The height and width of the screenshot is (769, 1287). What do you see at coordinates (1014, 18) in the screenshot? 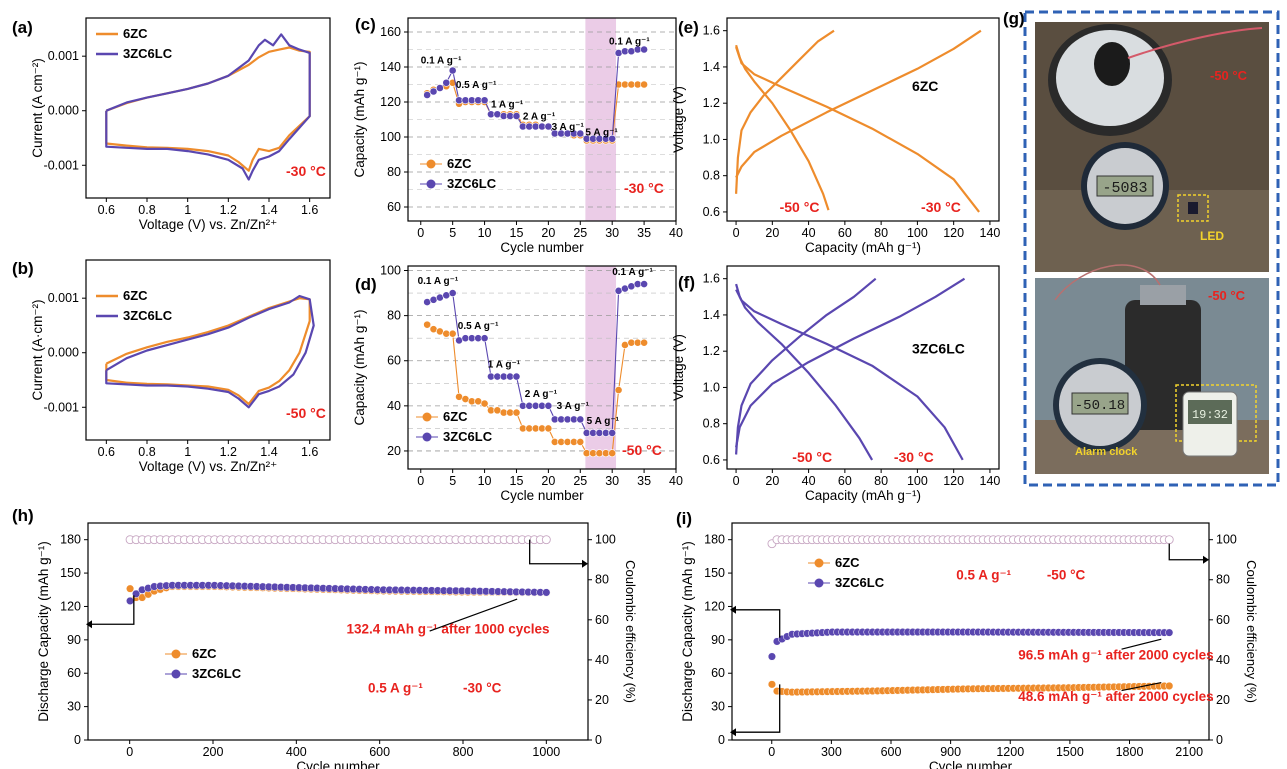
I see `panel-label-g: (g)` at bounding box center [1014, 18].